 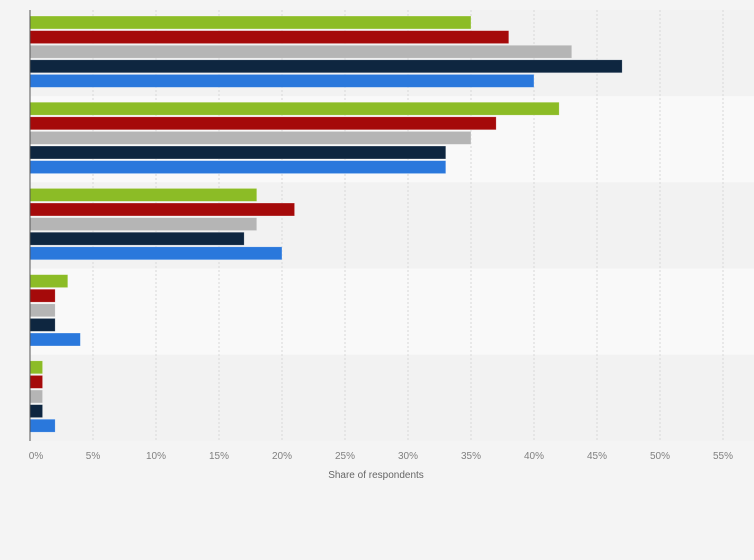 I want to click on x-tick-label: 20%, so click(x=282, y=456).